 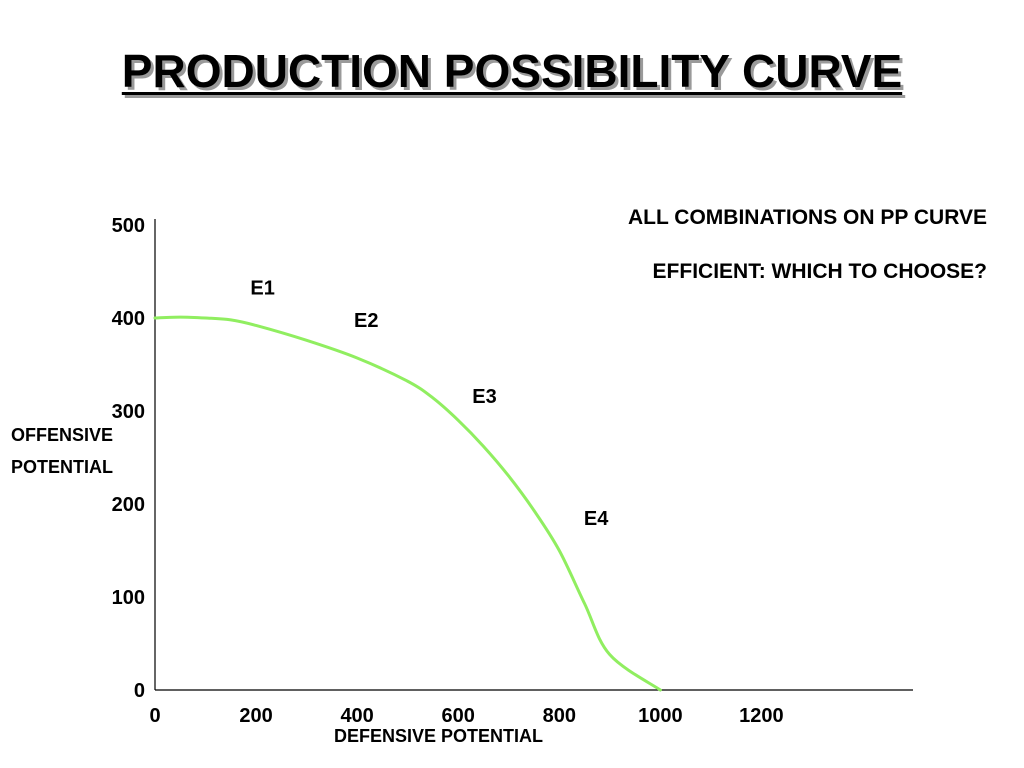 What do you see at coordinates (128, 412) in the screenshot?
I see `y-tick-label: 300` at bounding box center [128, 412].